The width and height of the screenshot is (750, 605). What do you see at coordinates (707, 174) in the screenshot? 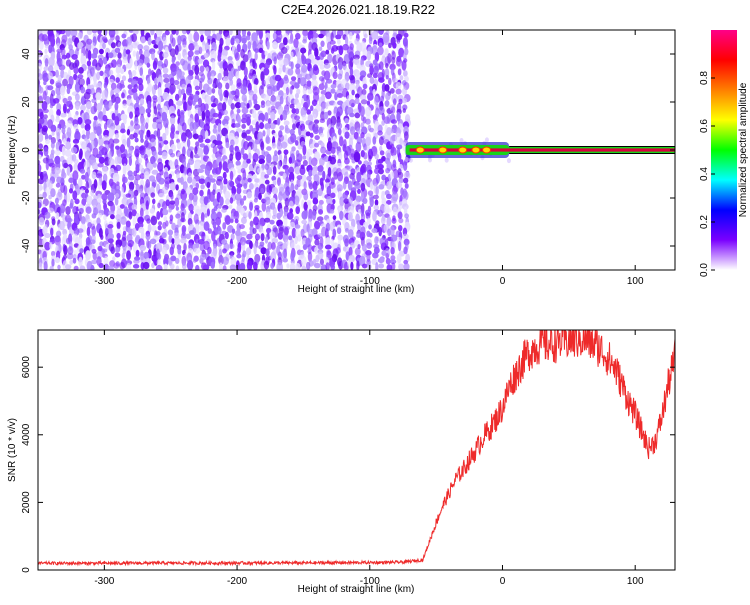
I see `colorbar-ticks: 0.0 0.2 0.4 0.6 0.8` at bounding box center [707, 174].